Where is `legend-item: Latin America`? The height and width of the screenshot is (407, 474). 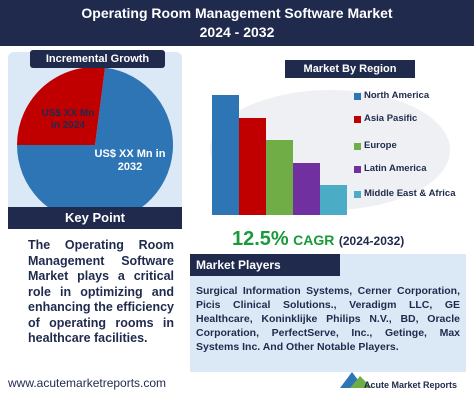
legend-item: Latin America is located at coordinates (395, 168).